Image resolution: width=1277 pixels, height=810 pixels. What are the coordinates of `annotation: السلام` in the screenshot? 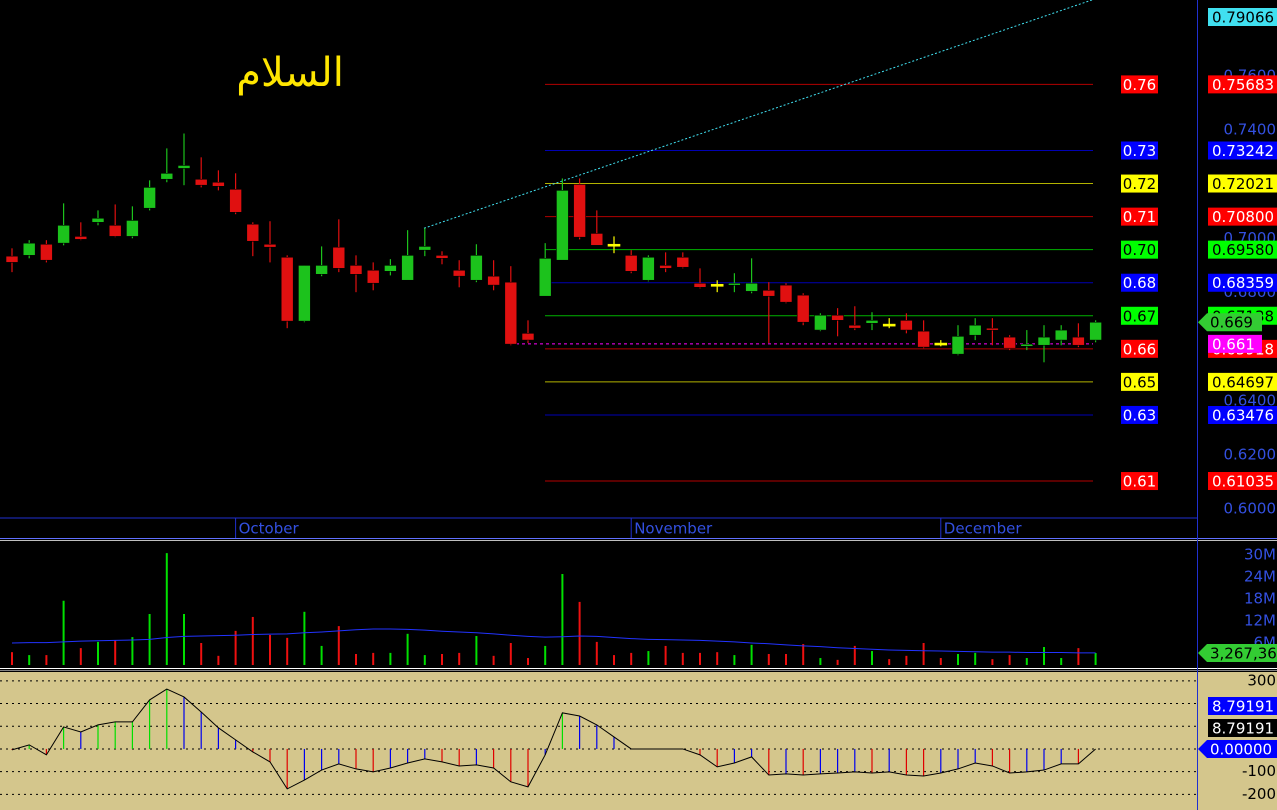 It's located at (290, 73).